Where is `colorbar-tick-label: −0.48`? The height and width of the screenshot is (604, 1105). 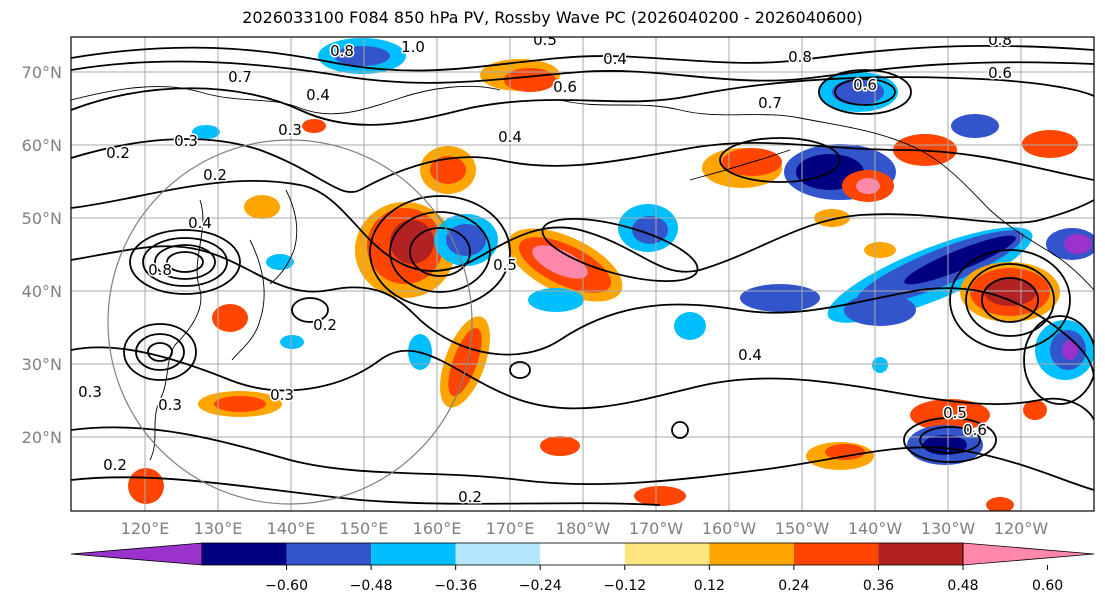
colorbar-tick-label: −0.48 is located at coordinates (371, 586).